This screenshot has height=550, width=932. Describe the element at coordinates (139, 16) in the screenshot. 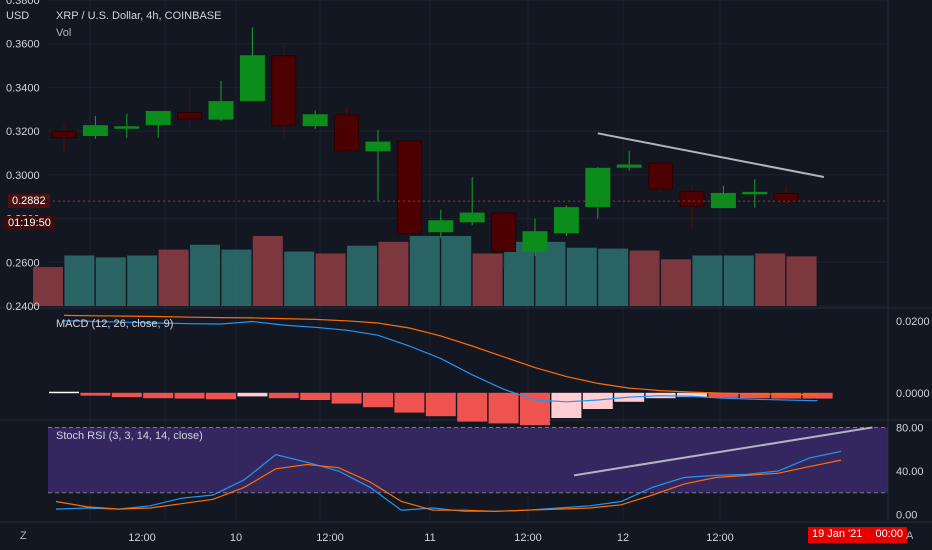

I see `symbol-title: XRP / U.S. Dollar, 4h, COINBASE` at that location.